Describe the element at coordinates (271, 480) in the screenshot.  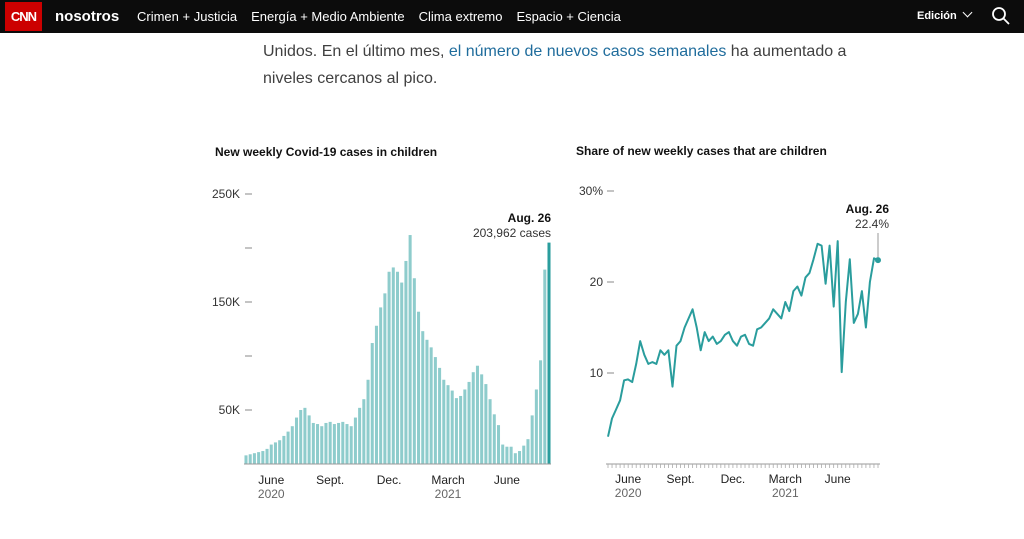
I see `chart1-xtick-label-0: June` at that location.